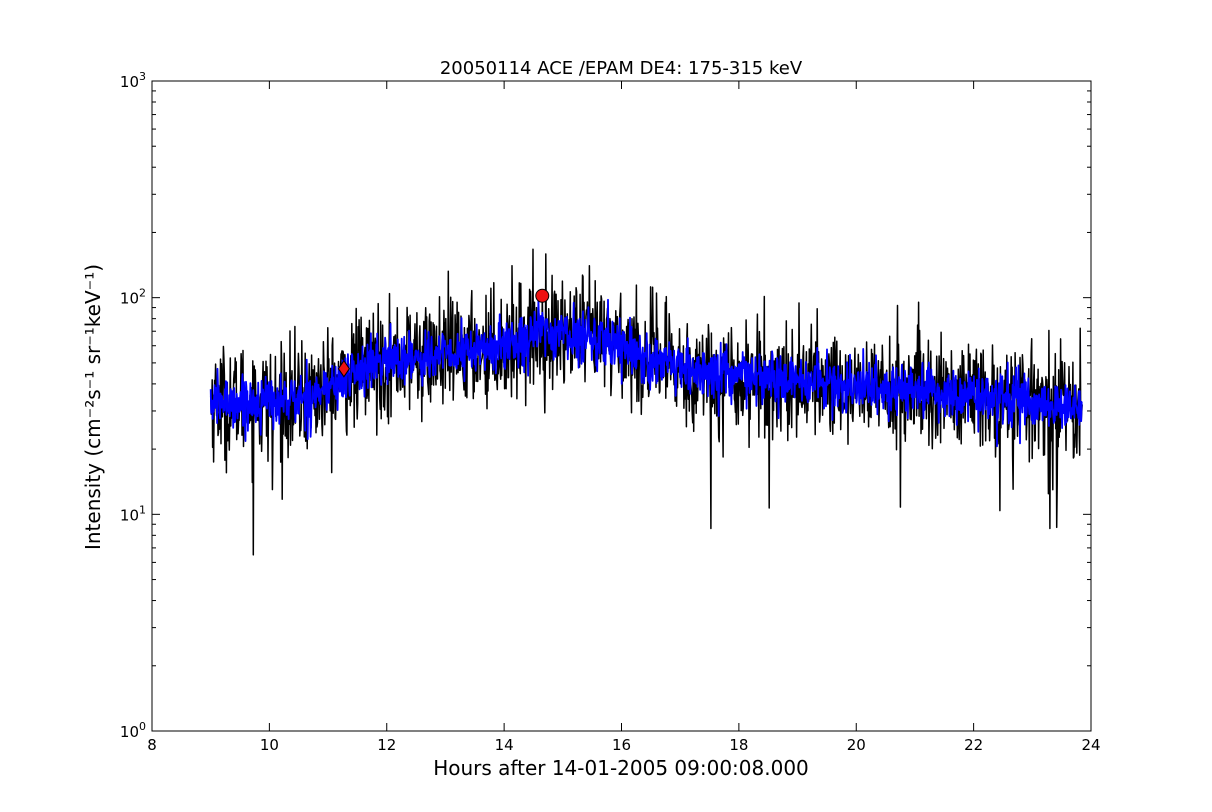  I want to click on x-tick-label: 22, so click(973, 745).